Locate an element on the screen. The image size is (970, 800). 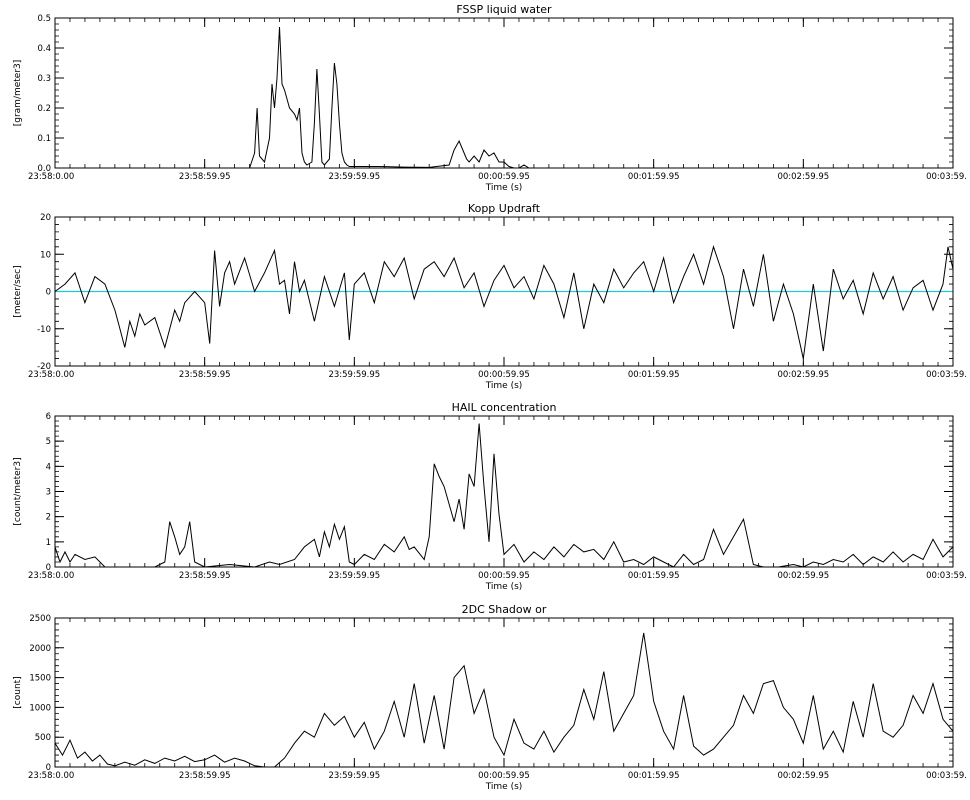
y-tick-label: -20 is located at coordinates (44, 367).